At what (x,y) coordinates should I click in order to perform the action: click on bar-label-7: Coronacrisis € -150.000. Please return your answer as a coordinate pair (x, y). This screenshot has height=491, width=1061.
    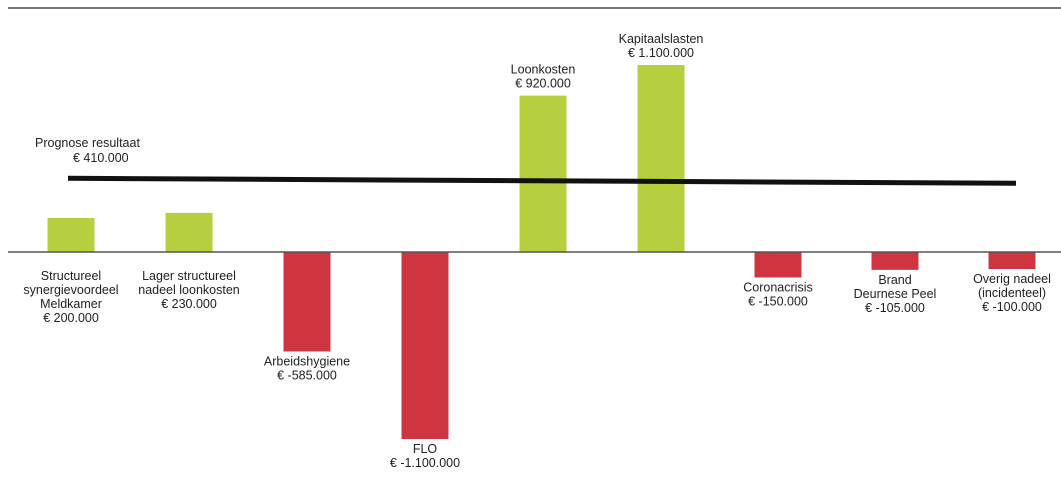
    Looking at the image, I should click on (777, 295).